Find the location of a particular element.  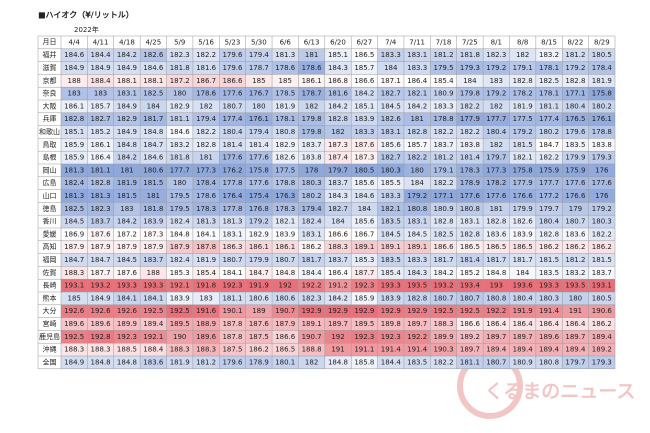

cell-value: 182.7 is located at coordinates (391, 158).